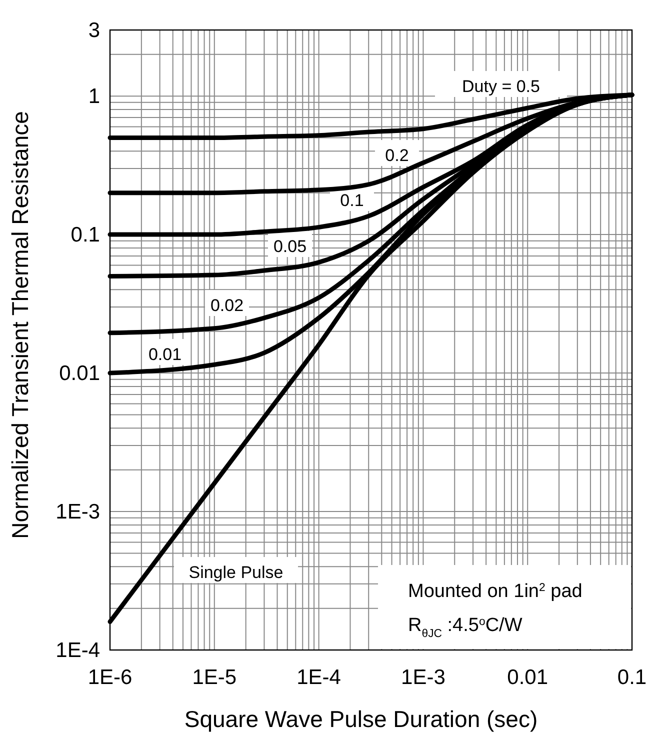 Image resolution: width=654 pixels, height=747 pixels. What do you see at coordinates (165, 354) in the screenshot?
I see `series-label: 0.01` at bounding box center [165, 354].